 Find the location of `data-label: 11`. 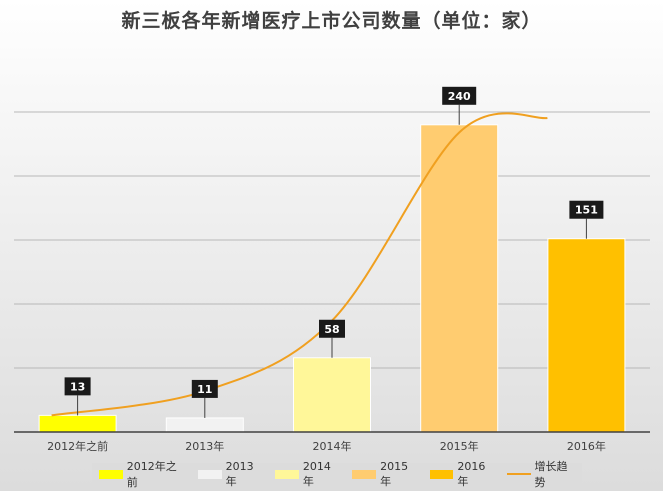

data-label: 11 is located at coordinates (204, 389).